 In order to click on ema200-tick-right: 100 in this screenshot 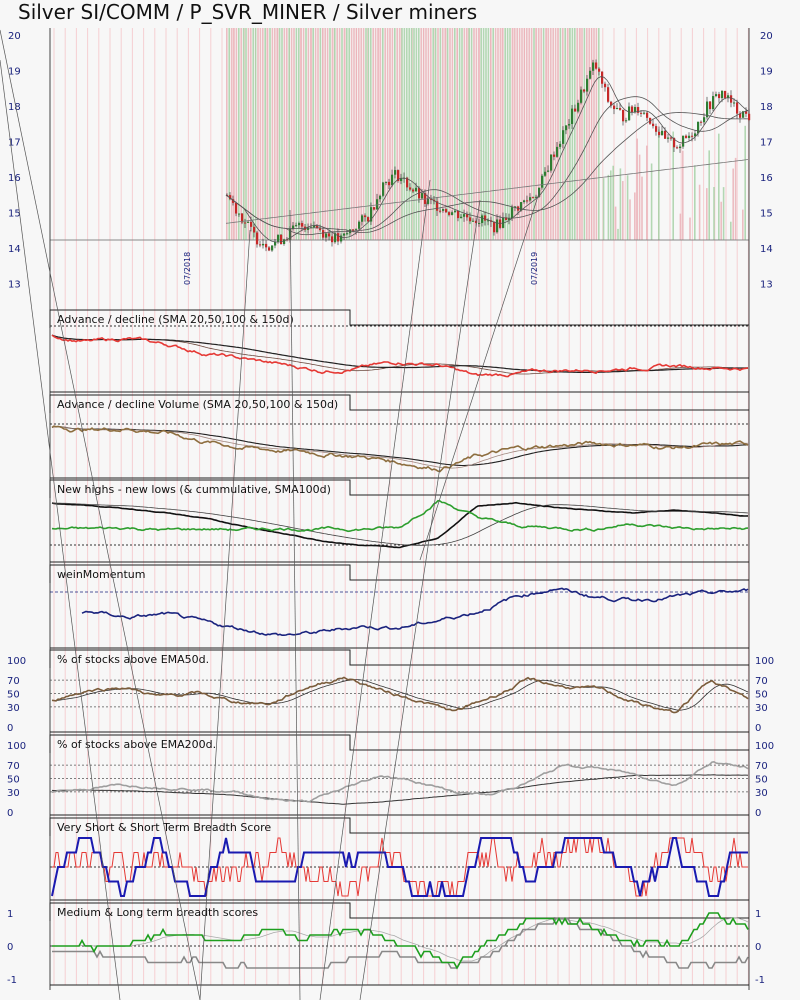, I will do `click(764, 746)`.